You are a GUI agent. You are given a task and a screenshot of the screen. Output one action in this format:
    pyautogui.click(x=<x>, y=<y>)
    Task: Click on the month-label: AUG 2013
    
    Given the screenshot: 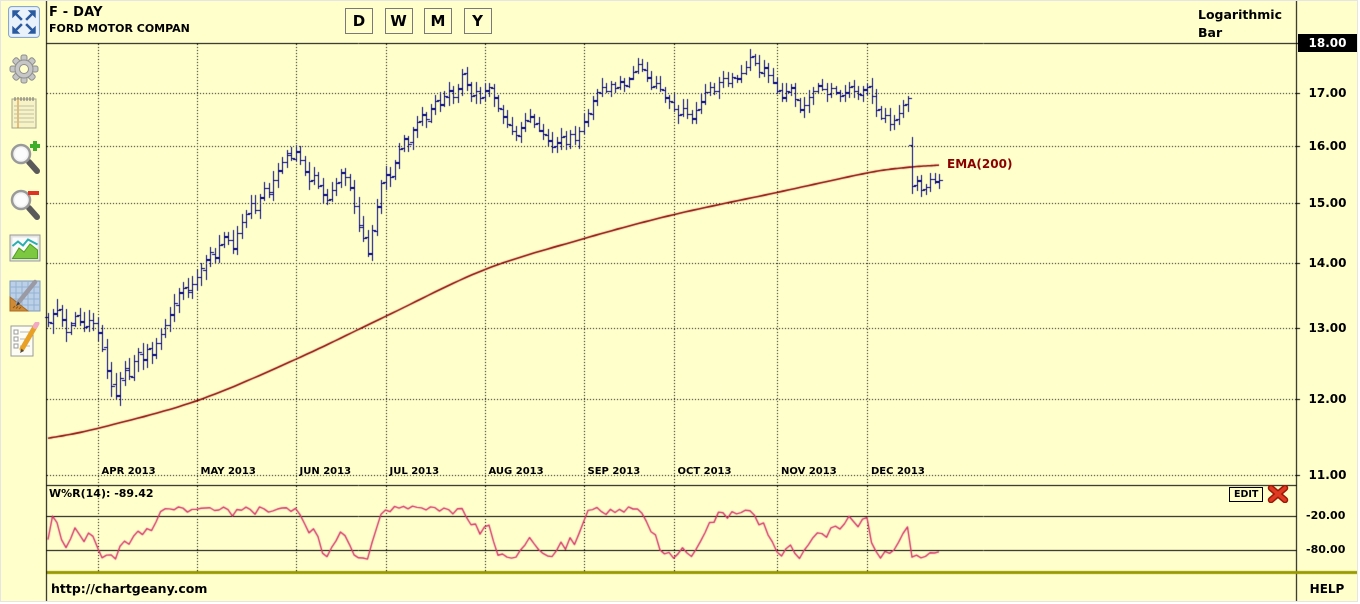 What is the action you would take?
    pyautogui.click(x=516, y=471)
    